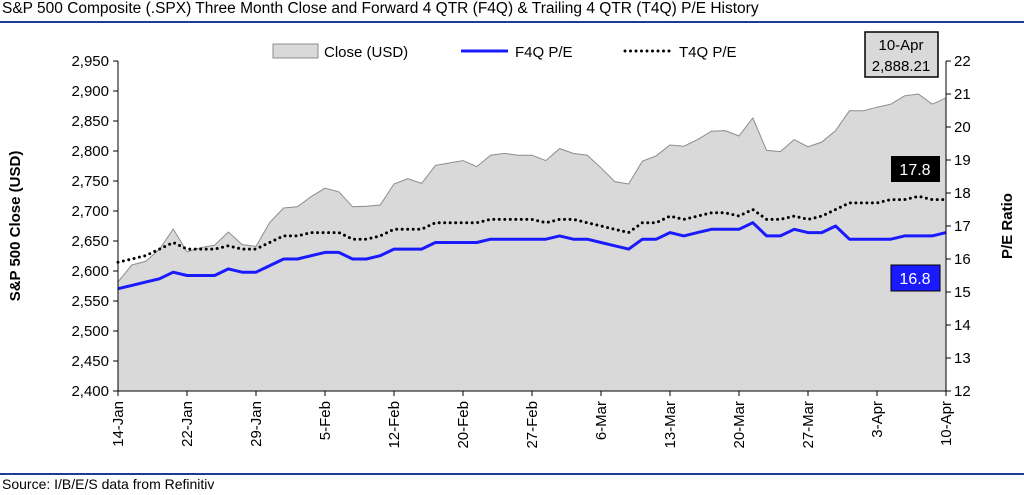 This screenshot has height=495, width=1024. I want to click on y2-tick-label: 22, so click(962, 61).